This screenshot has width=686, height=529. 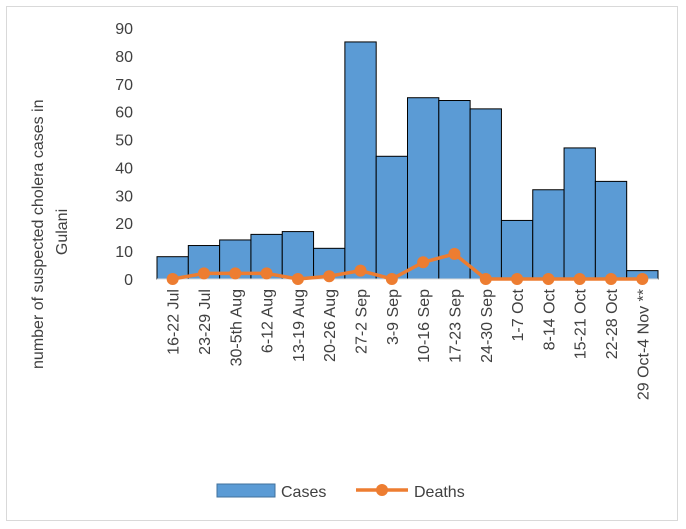 What do you see at coordinates (38, 233) in the screenshot?
I see `y-axis-title-line-1: number of suspected cholera cases in` at bounding box center [38, 233].